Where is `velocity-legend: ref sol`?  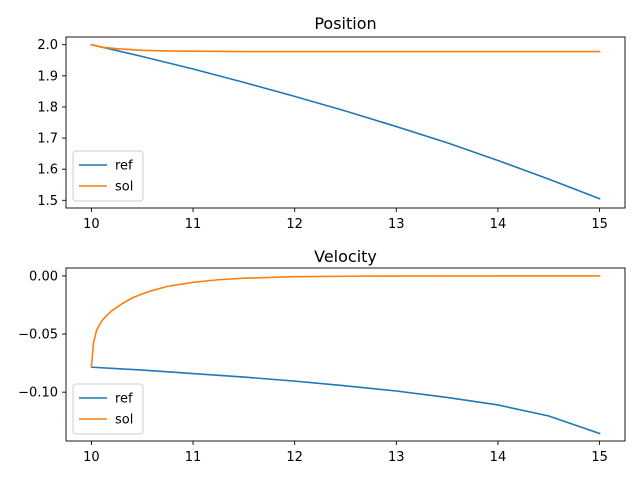
velocity-legend: ref sol is located at coordinates (108, 409).